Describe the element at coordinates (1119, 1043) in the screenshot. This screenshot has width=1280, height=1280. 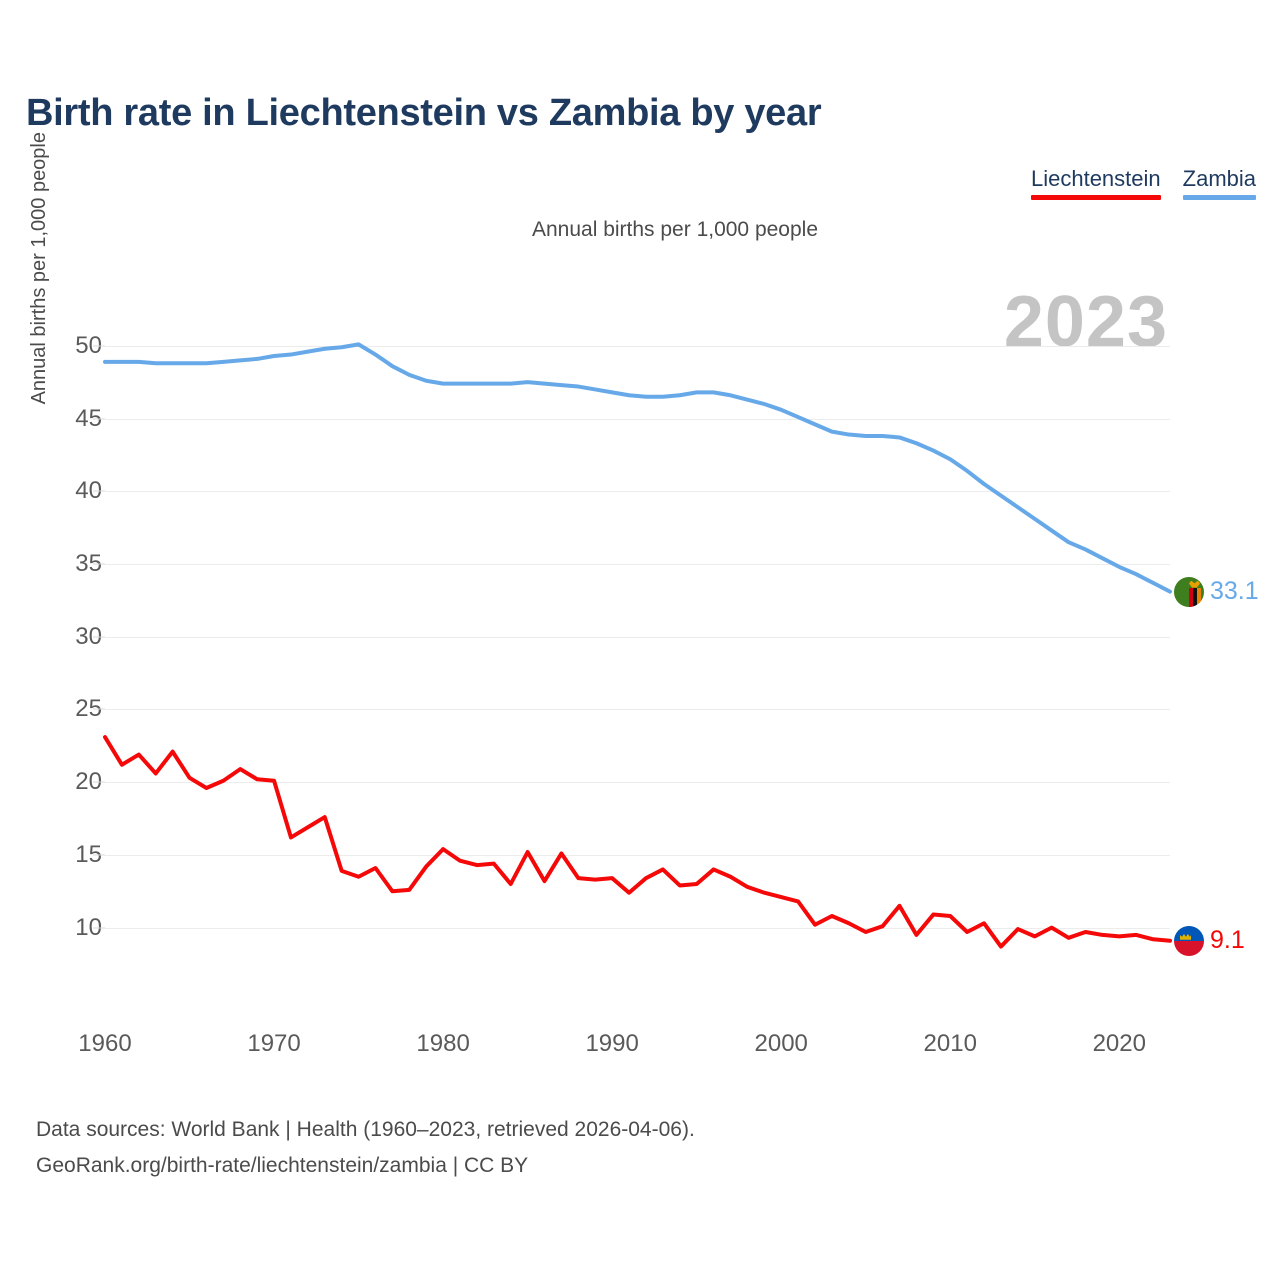
I see `x-axis-tick-label: 2020` at that location.